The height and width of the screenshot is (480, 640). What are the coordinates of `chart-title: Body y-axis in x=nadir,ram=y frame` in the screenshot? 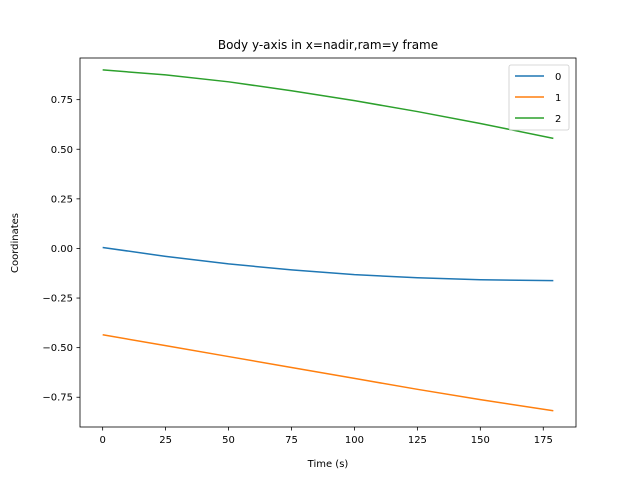 It's located at (328, 45).